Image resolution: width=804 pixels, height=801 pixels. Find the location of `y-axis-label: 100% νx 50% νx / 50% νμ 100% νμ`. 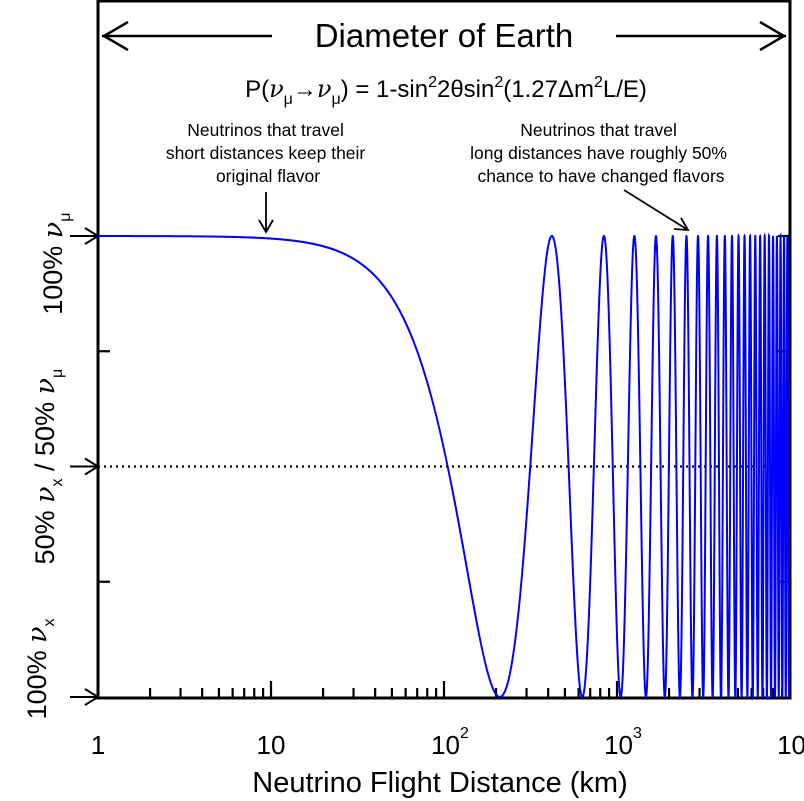

y-axis-label: 100% νx 50% νx / 50% νμ 100% νμ is located at coordinates (48, 466).